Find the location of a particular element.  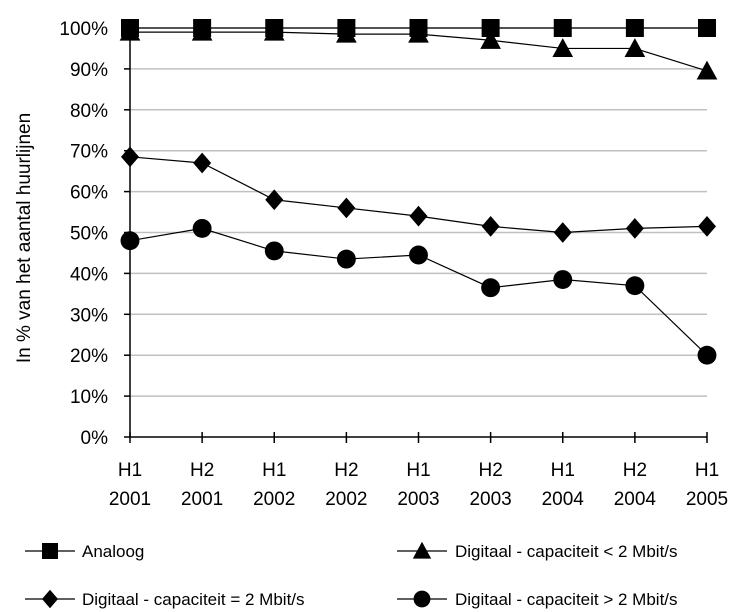

y-tick-label: 20% is located at coordinates (89, 356).